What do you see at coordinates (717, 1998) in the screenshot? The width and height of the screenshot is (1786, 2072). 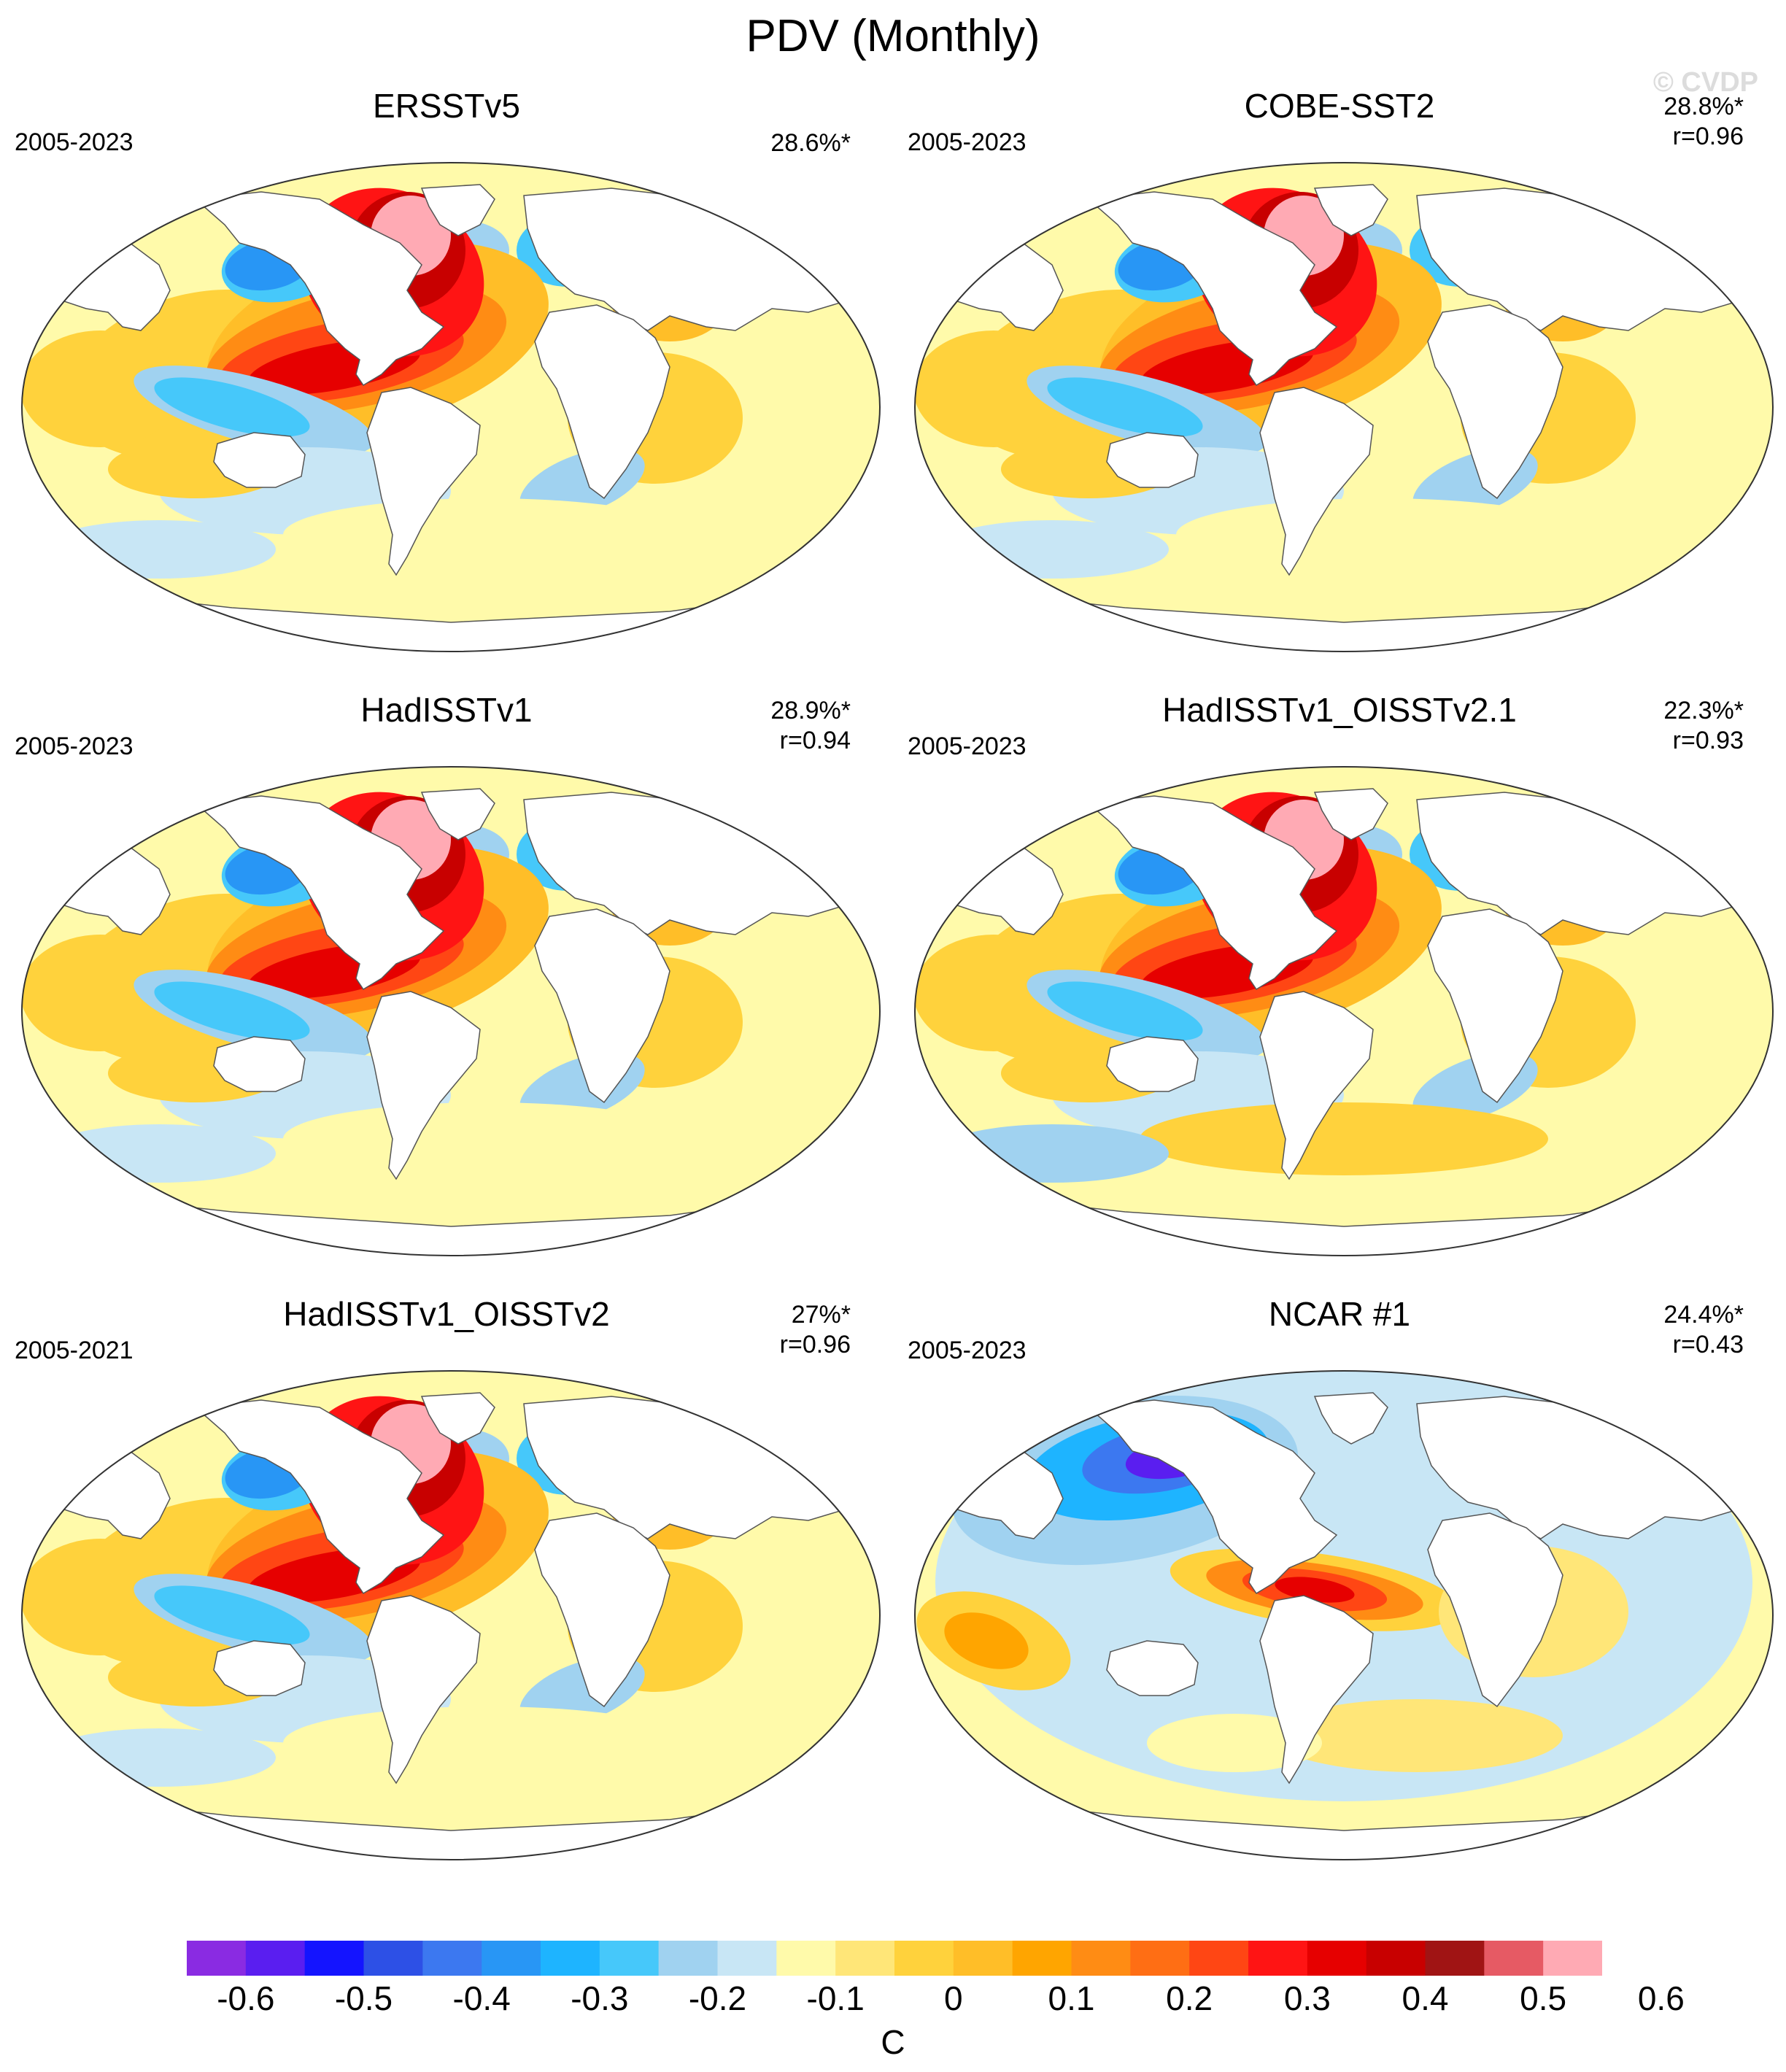 I see `colorbar-tick-label: -0.2` at bounding box center [717, 1998].